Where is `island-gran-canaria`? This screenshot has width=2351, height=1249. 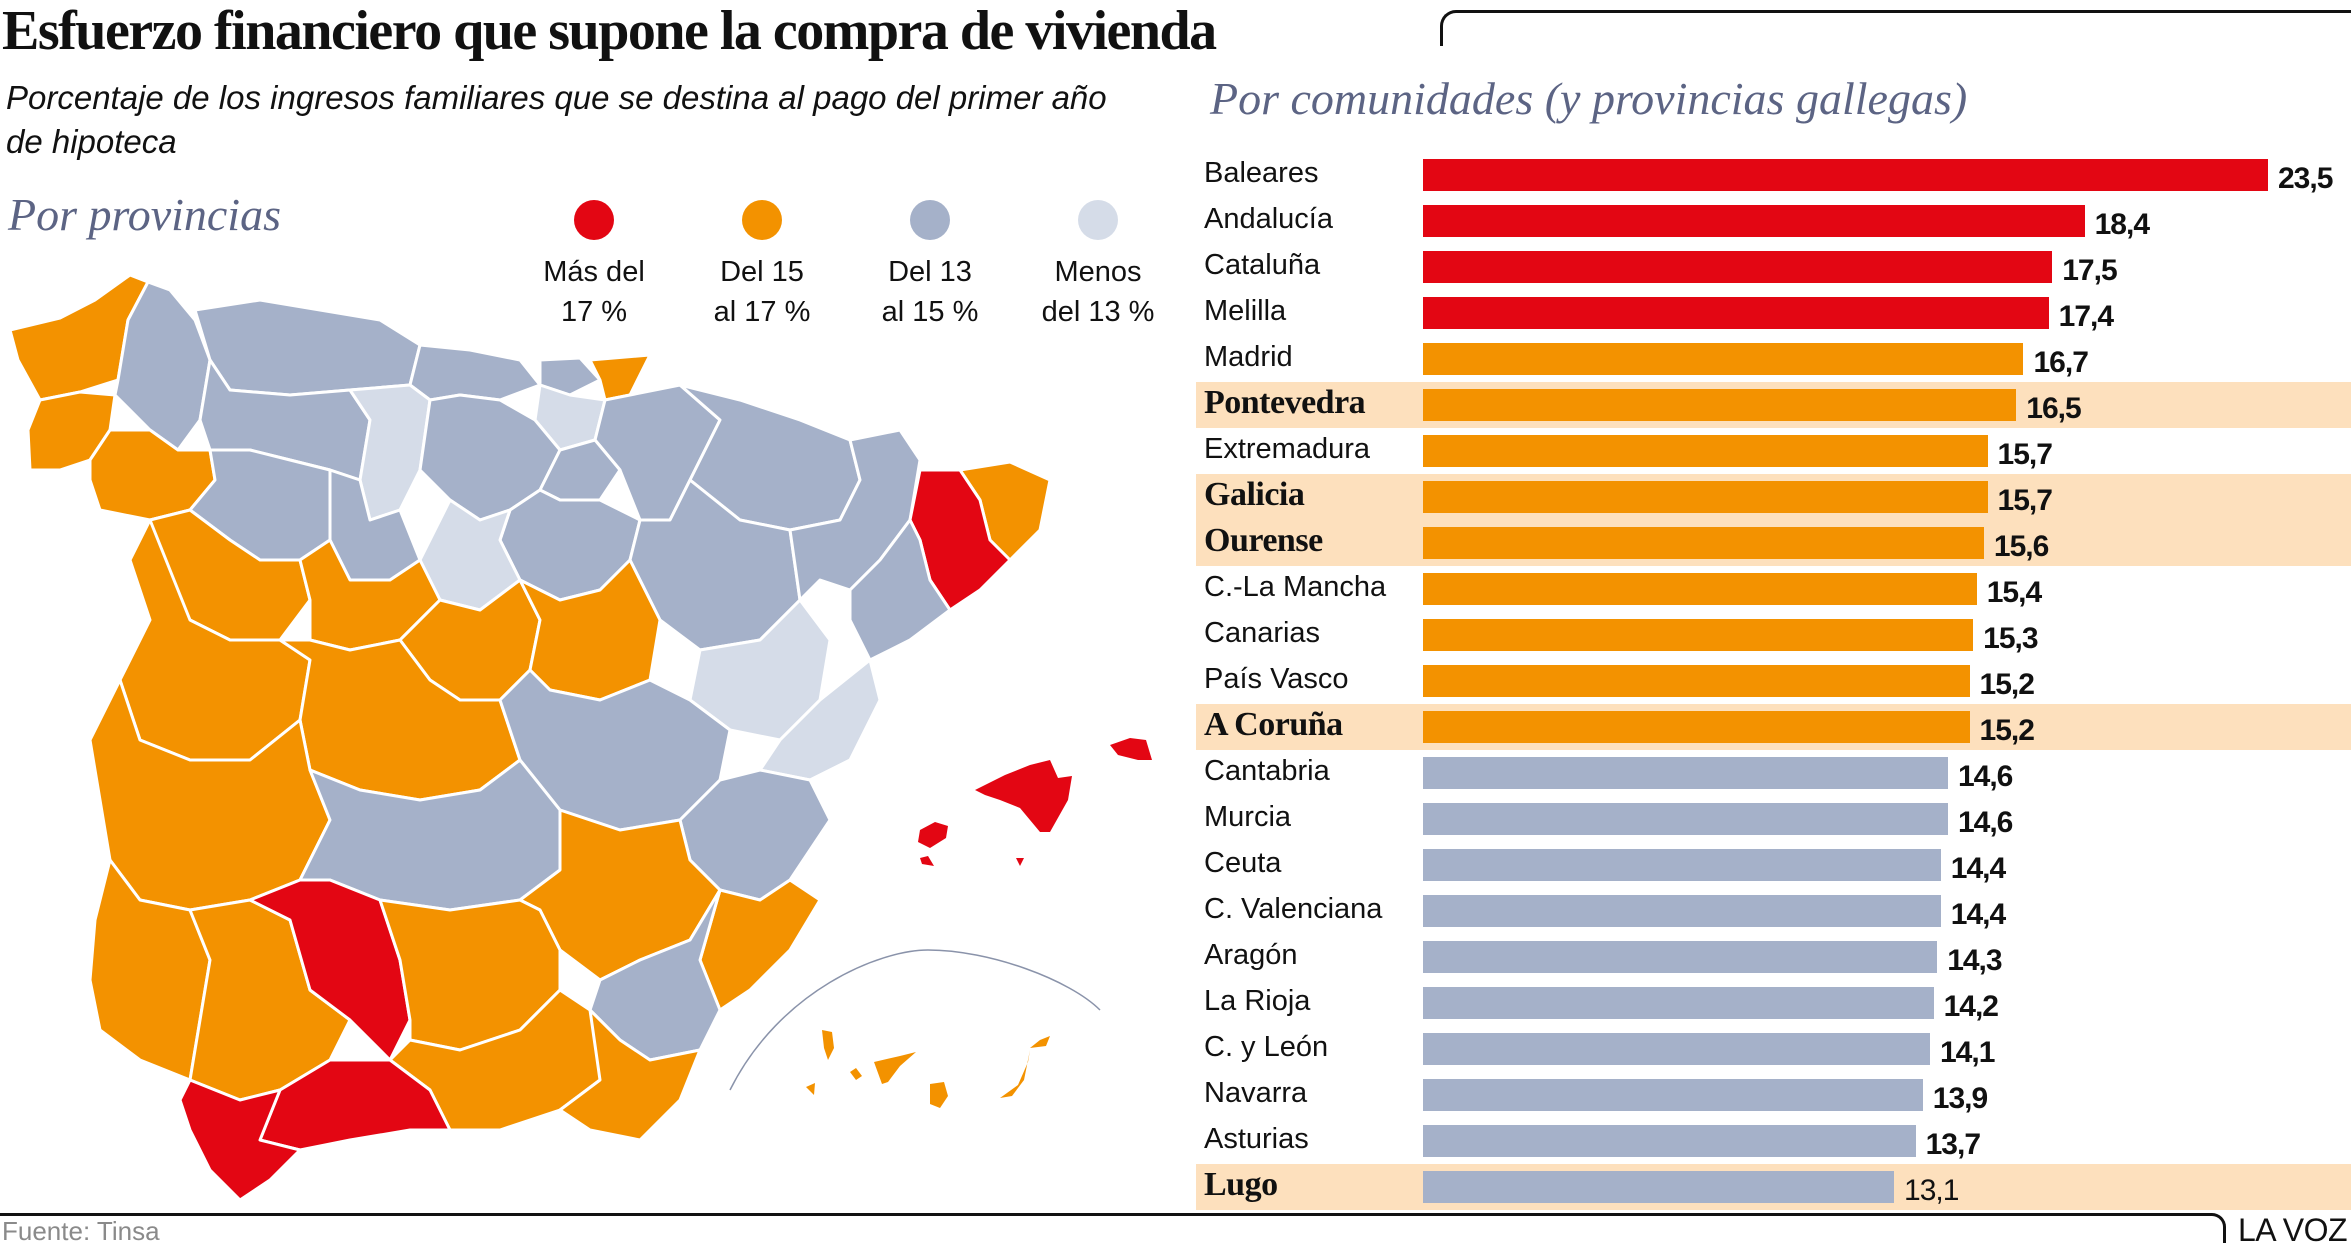 island-gran-canaria is located at coordinates (939, 1095).